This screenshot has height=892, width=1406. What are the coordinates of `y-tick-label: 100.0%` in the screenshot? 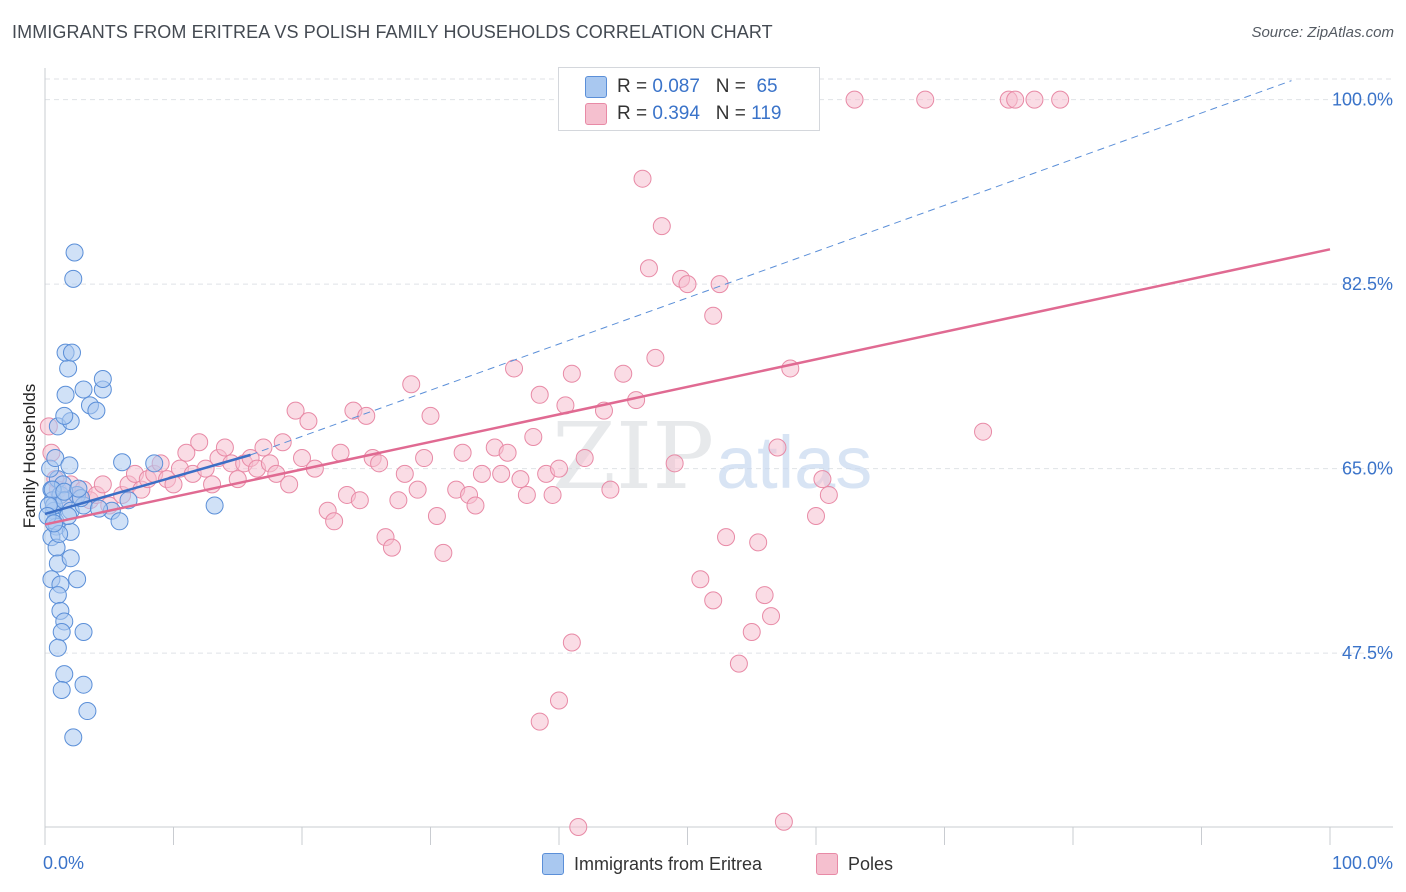 It's located at (1362, 100).